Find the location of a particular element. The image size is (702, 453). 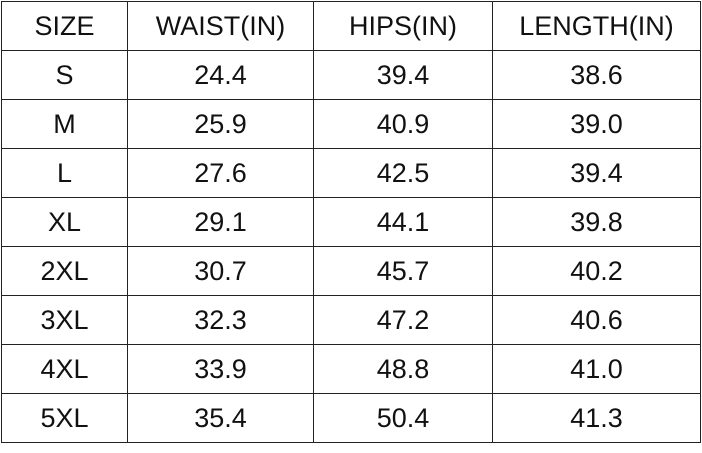

cell: 39.8 is located at coordinates (596, 222).